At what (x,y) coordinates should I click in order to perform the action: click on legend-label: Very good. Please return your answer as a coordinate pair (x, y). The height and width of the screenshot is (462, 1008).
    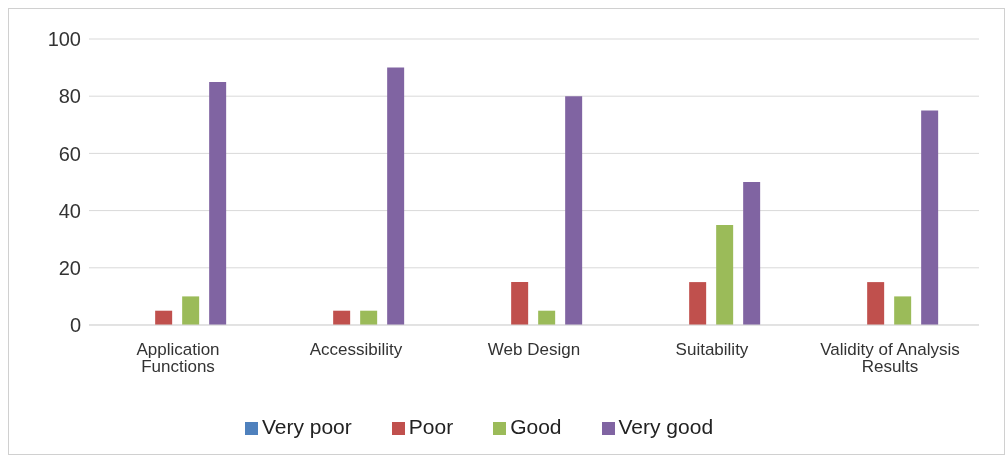
    Looking at the image, I should click on (666, 426).